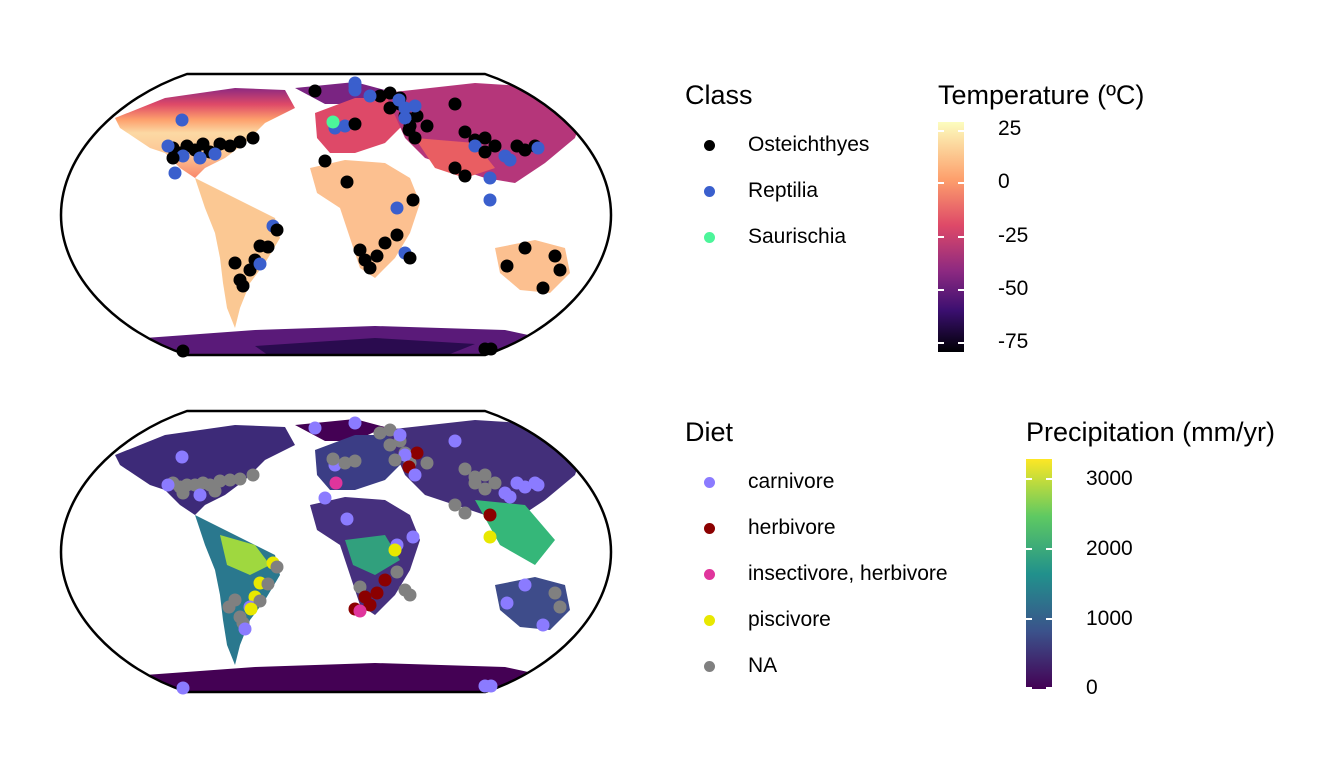  I want to click on precipitation-tick-label: 0, so click(1092, 687).